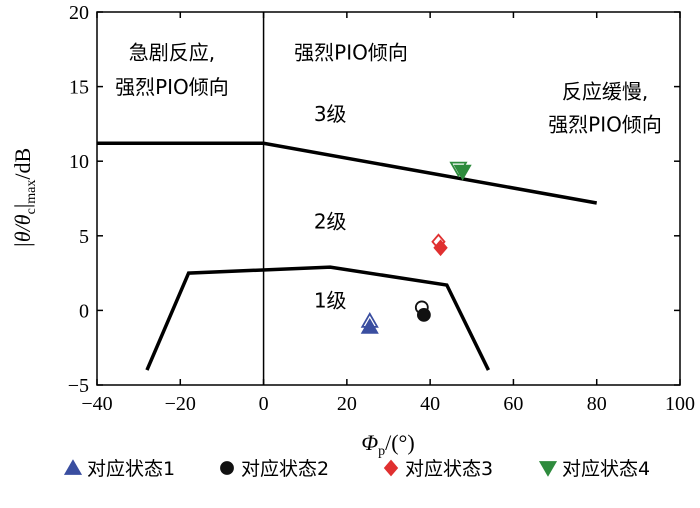  Describe the element at coordinates (78, 386) in the screenshot. I see `y-tick-label: −5` at that location.